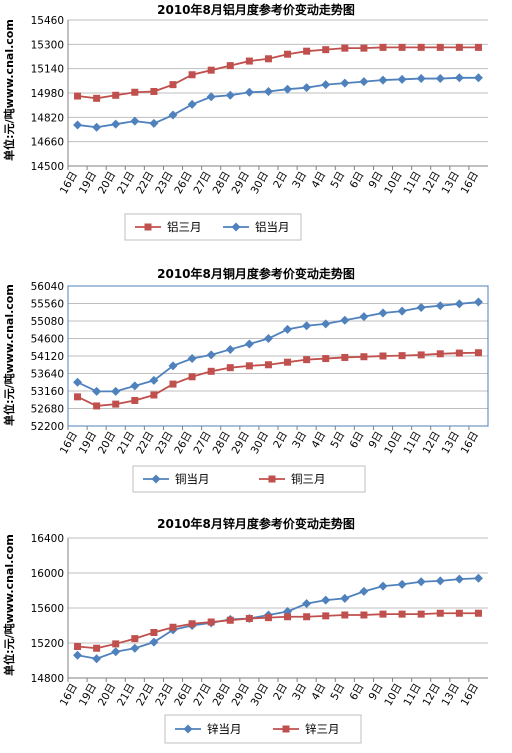 The width and height of the screenshot is (512, 753). What do you see at coordinates (145, 183) in the screenshot?
I see `x-tick-label: 22日` at bounding box center [145, 183].